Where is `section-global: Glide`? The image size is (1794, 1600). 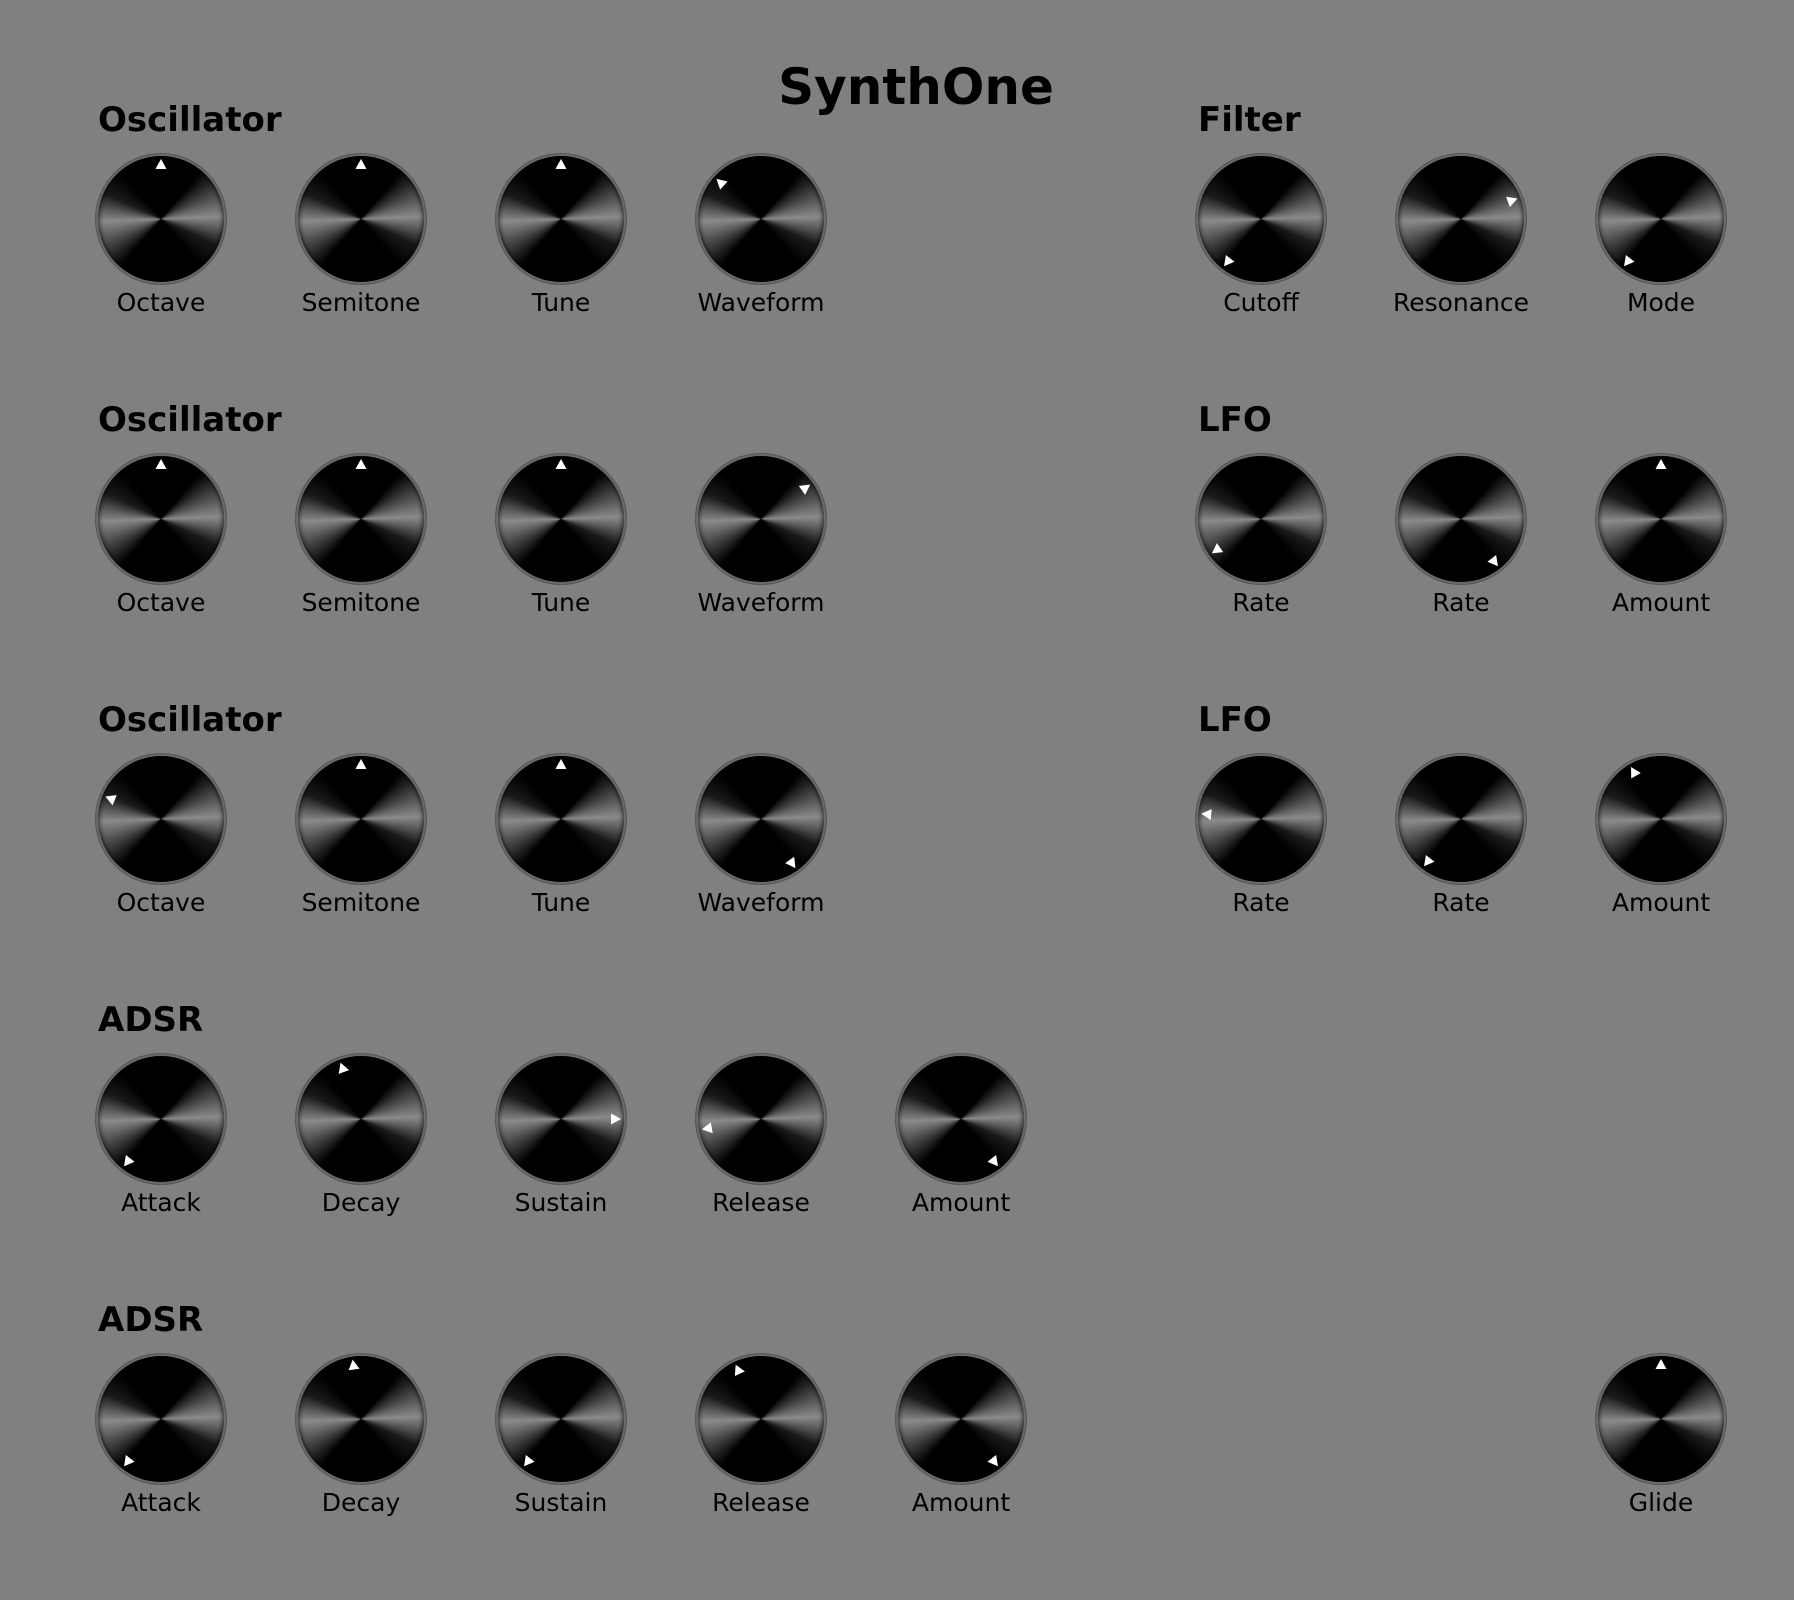 section-global: Glide is located at coordinates (1496, 1450).